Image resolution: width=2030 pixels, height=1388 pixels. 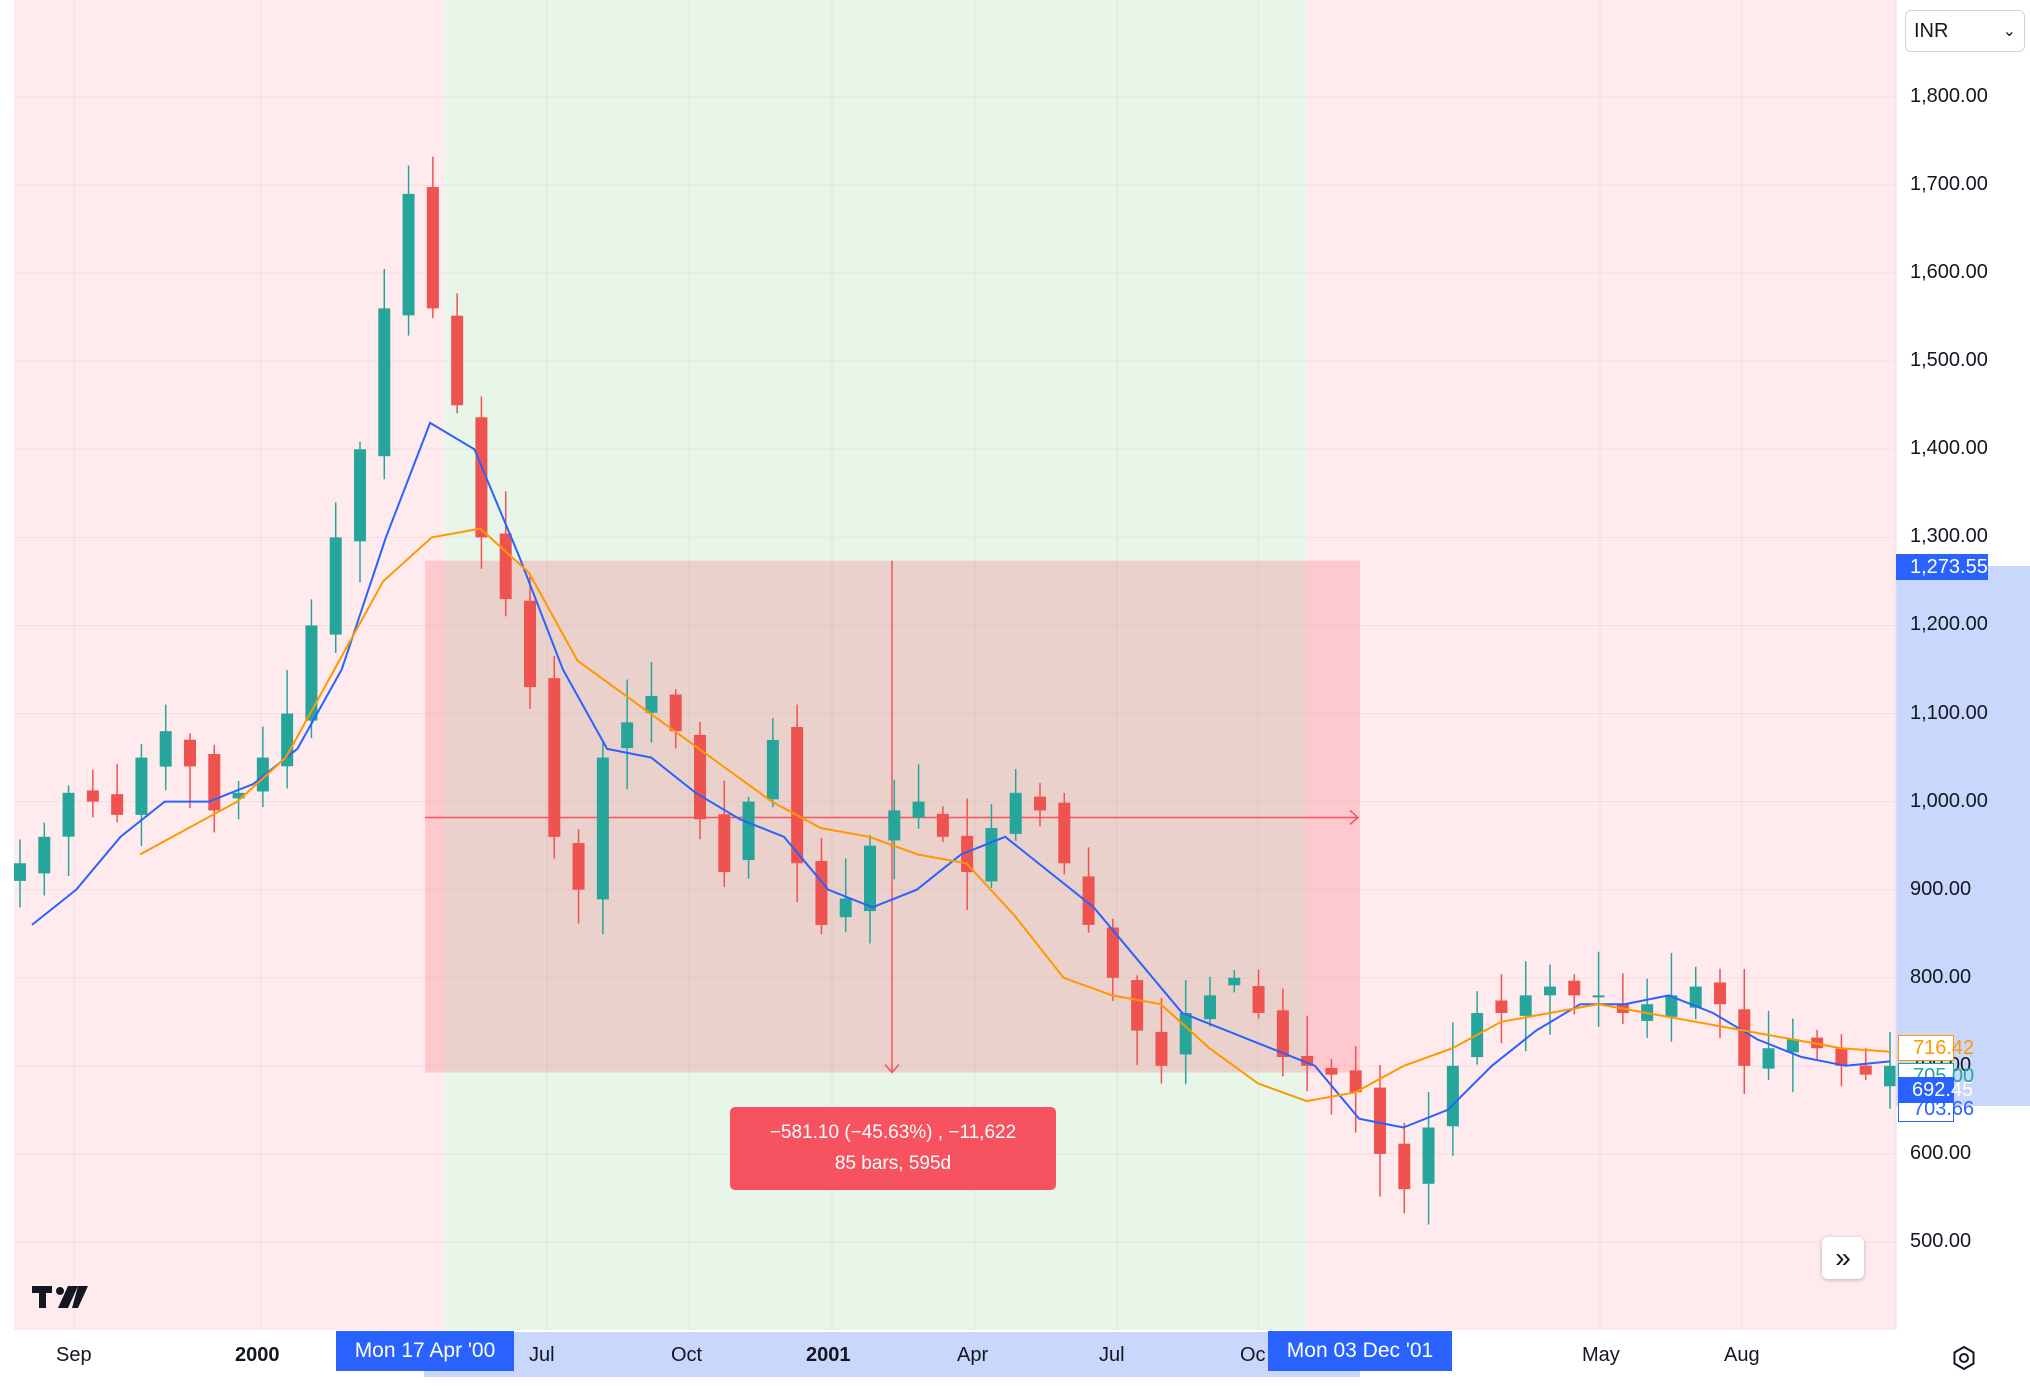 I want to click on time-tick-label: Sep, so click(x=74, y=1355).